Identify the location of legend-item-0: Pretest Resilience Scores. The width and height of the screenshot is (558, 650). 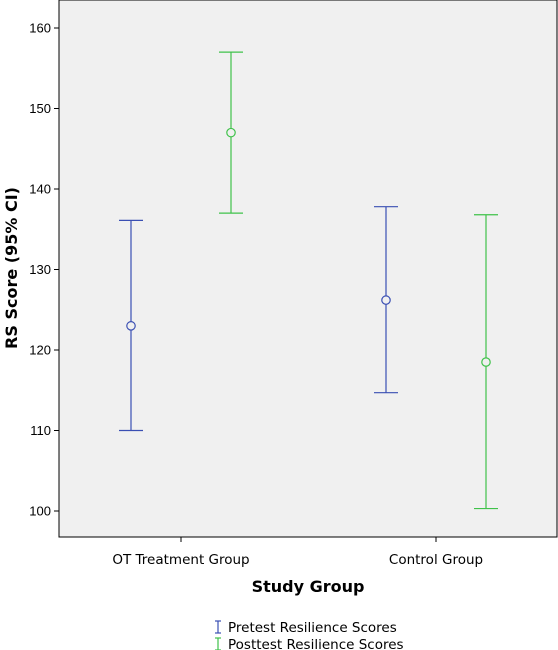
(306, 628).